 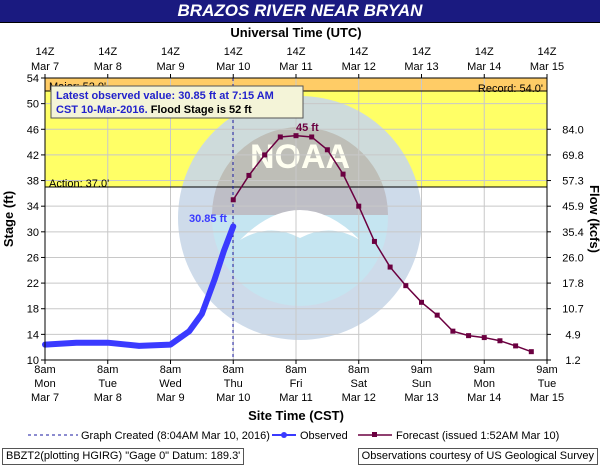 I want to click on right-tick-label: 45.9, so click(x=572, y=207).